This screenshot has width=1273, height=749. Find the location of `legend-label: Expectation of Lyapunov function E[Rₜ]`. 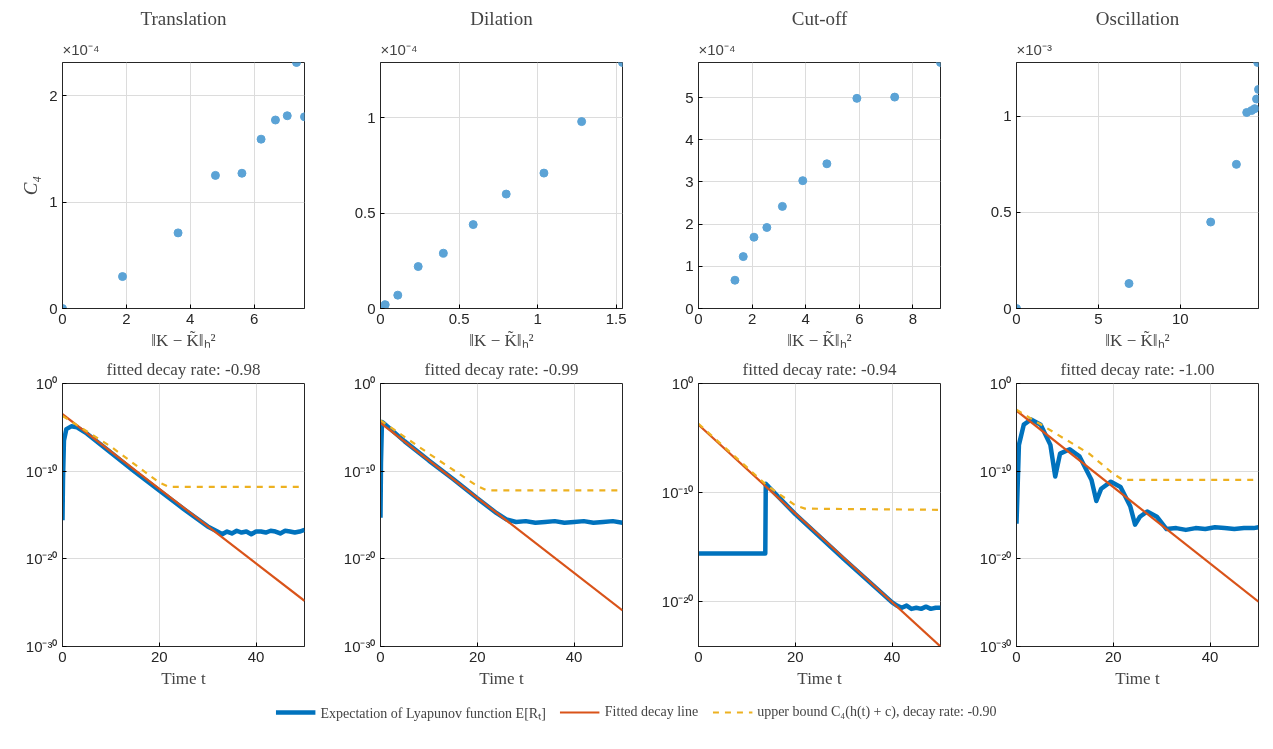

legend-label: Expectation of Lyapunov function E[Rₜ] is located at coordinates (433, 713).